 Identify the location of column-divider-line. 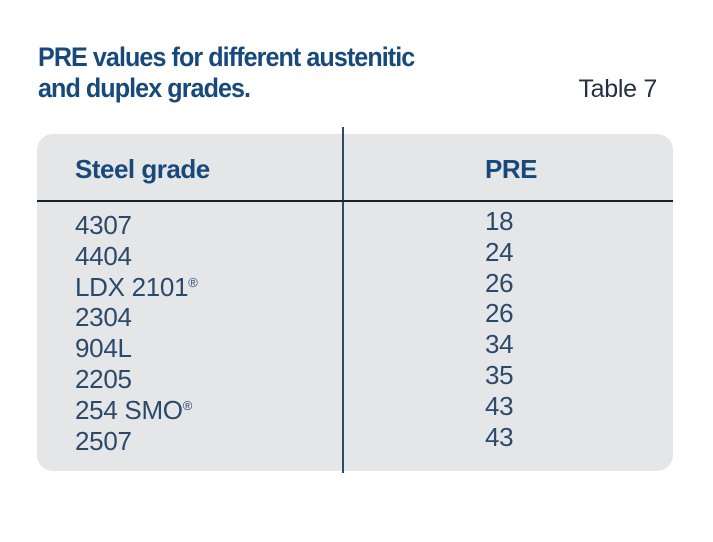
(343, 300).